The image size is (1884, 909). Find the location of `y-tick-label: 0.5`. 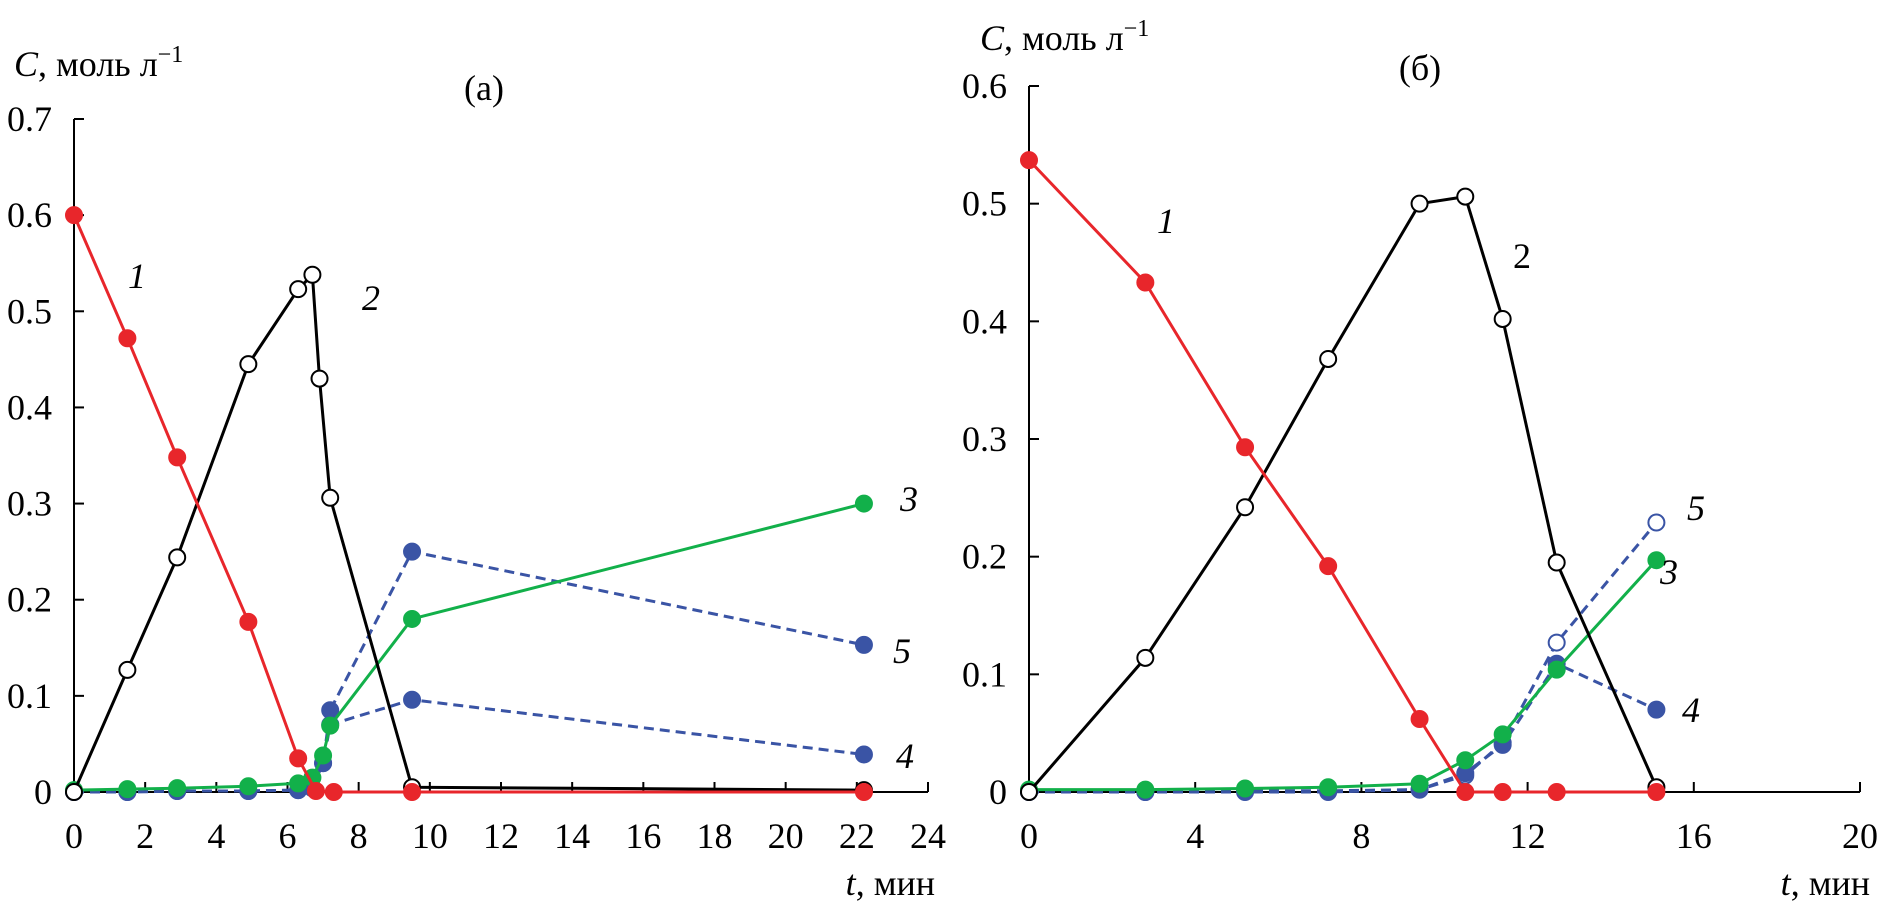

y-tick-label: 0.5 is located at coordinates (29, 311).